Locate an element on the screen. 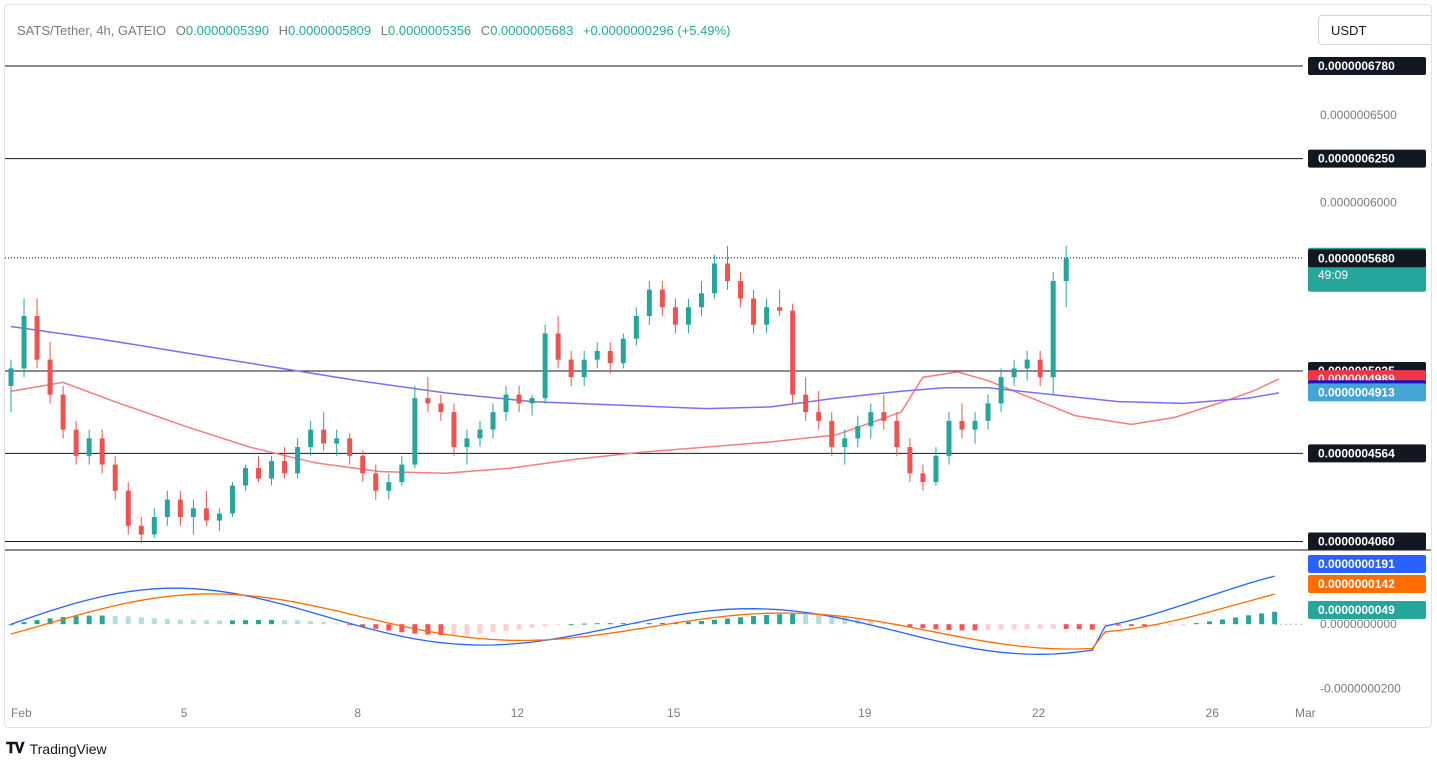 The image size is (1437, 762). low-key: L is located at coordinates (384, 30).